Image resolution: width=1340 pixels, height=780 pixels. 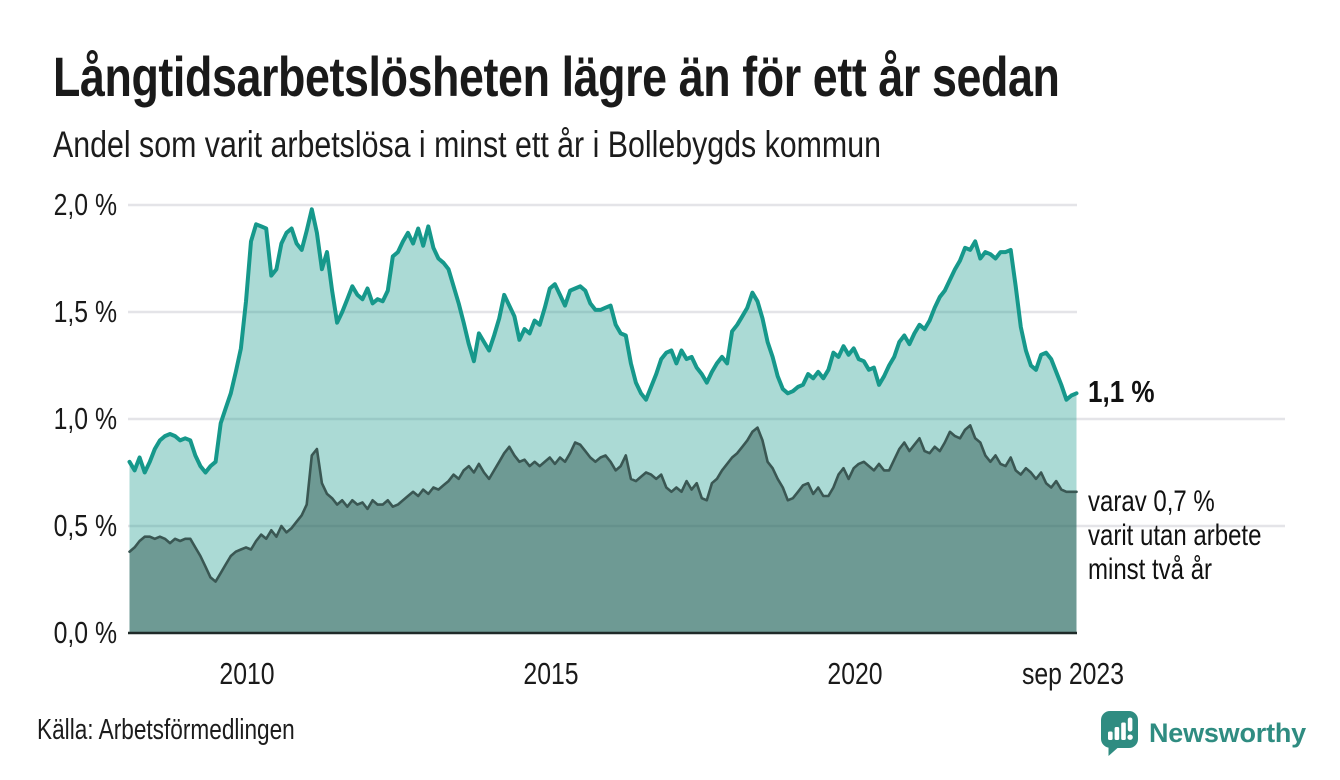 I want to click on y-tick-2-0: 2,0 %, so click(x=85, y=204).